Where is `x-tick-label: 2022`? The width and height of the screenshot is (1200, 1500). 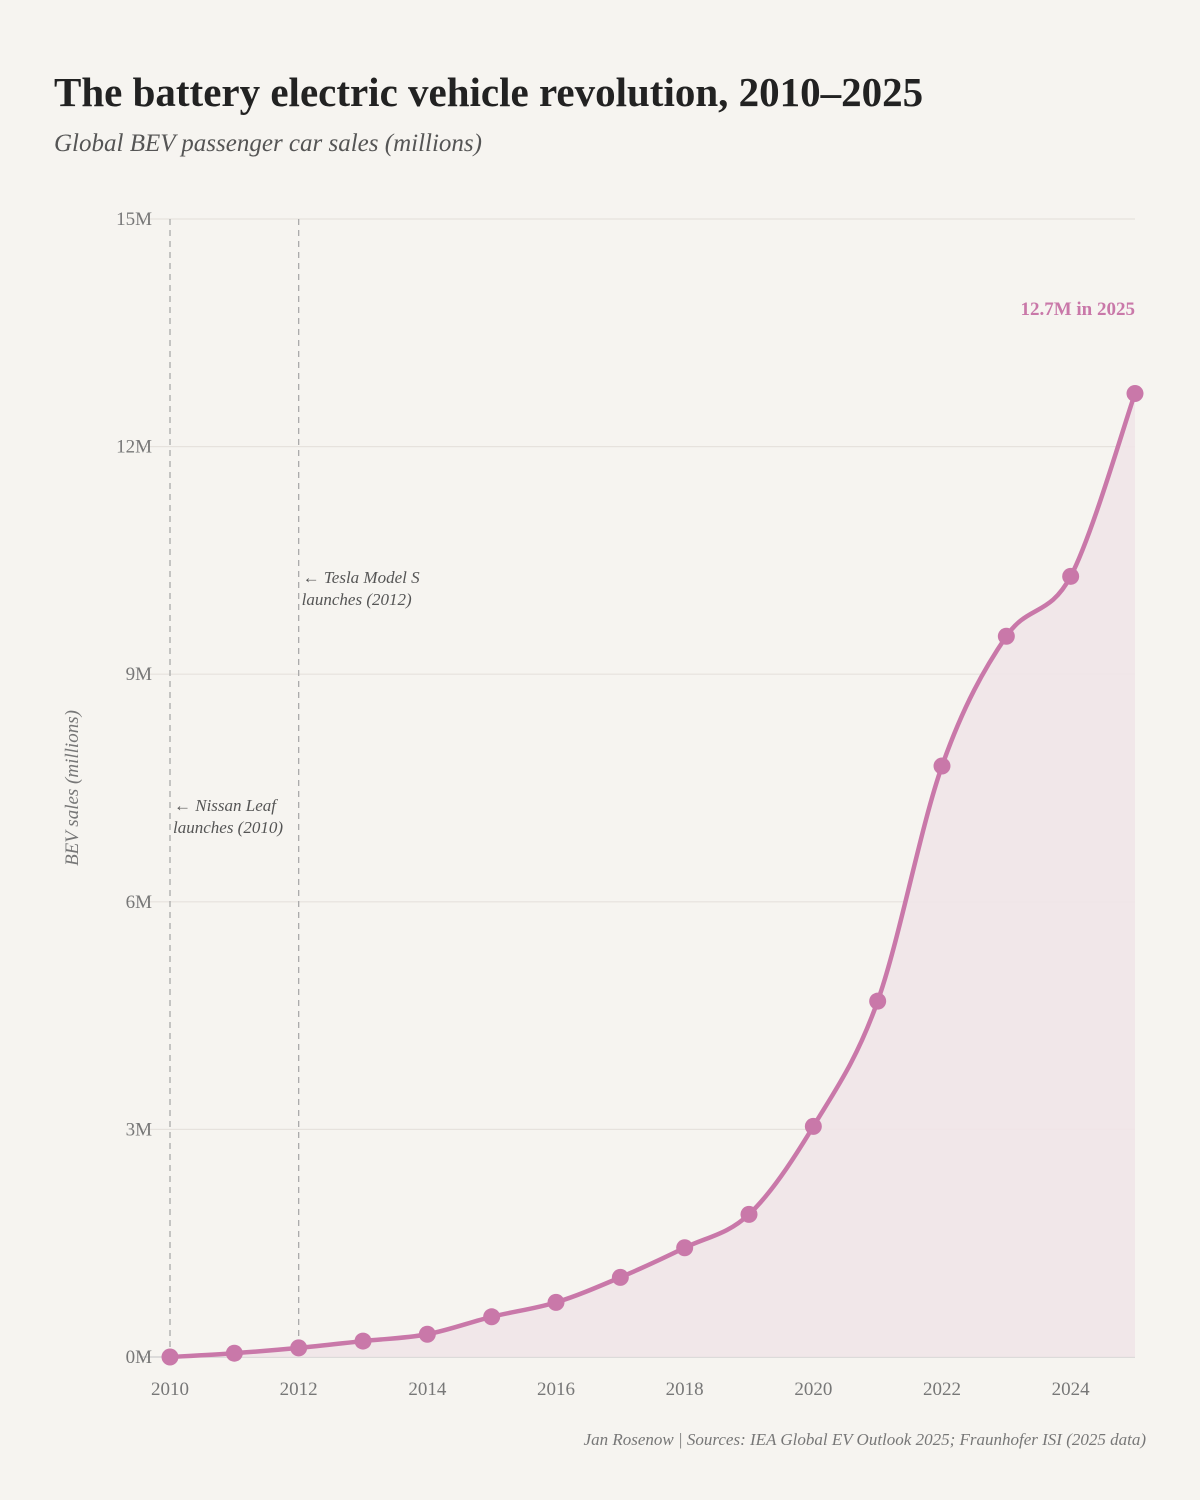
x-tick-label: 2022 is located at coordinates (942, 1389).